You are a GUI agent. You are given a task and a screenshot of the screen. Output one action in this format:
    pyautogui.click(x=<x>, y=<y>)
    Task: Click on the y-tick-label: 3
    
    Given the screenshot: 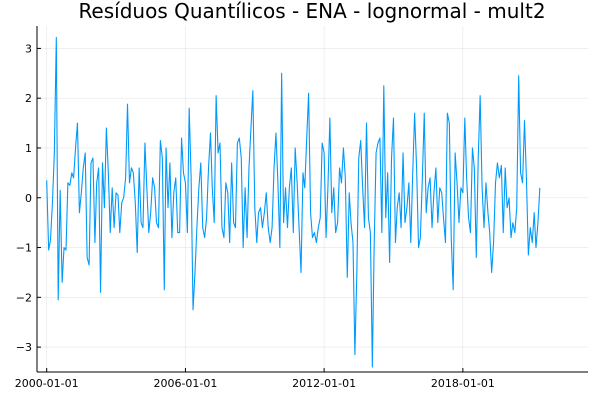 What is the action you would take?
    pyautogui.click(x=28, y=48)
    